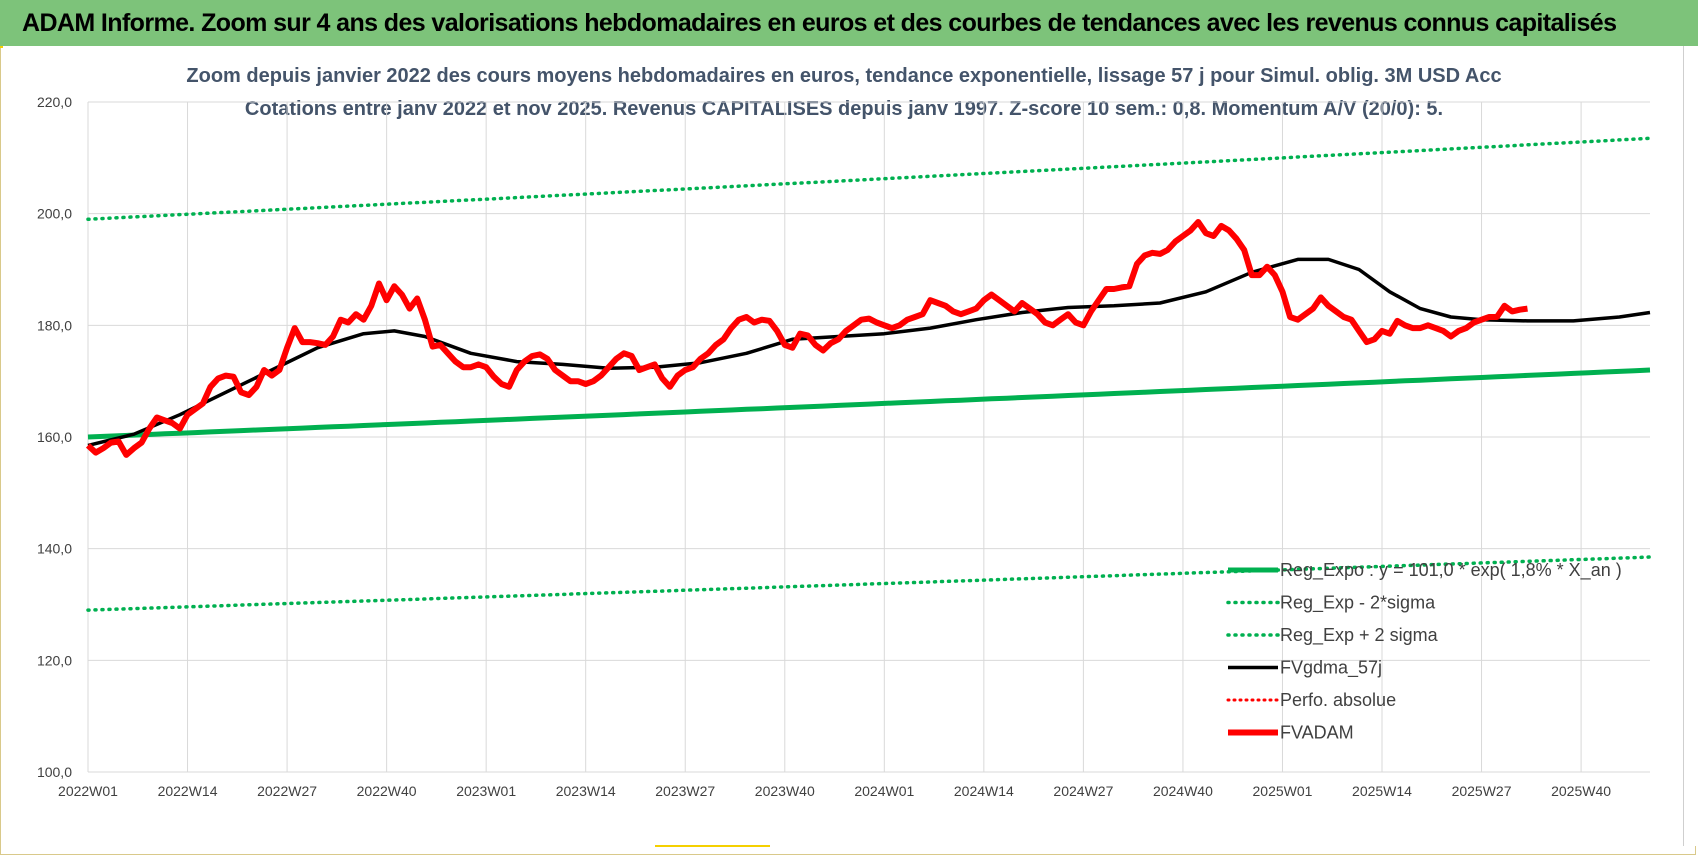  Describe the element at coordinates (1, 47) in the screenshot. I see `corner-accent` at that location.